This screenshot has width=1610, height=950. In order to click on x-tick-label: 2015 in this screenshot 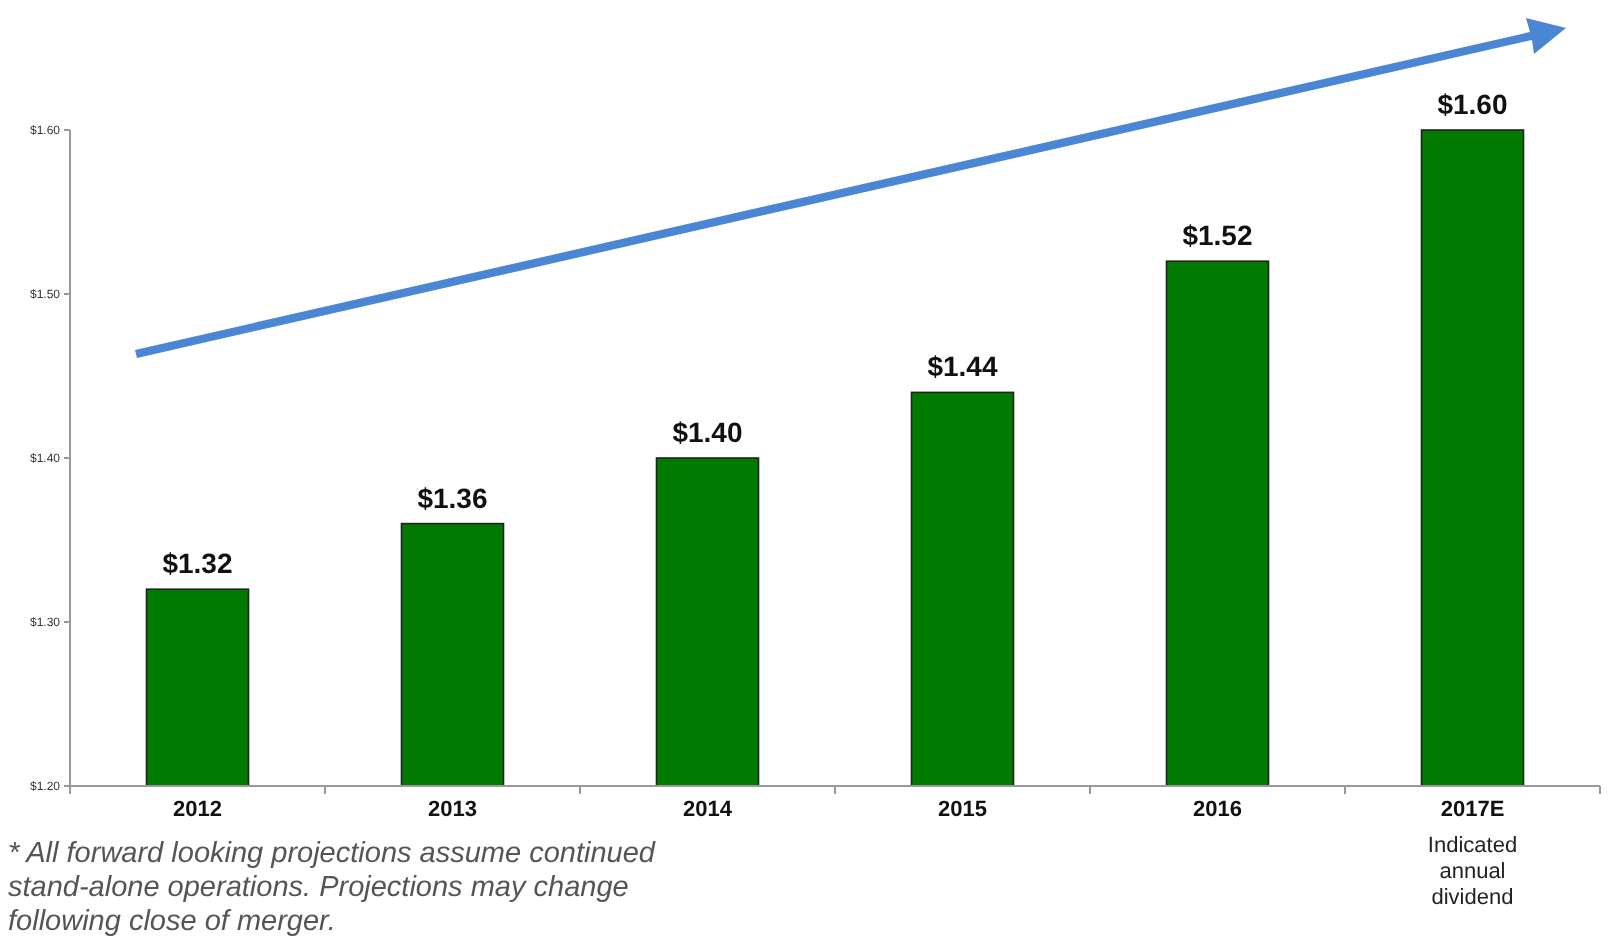, I will do `click(962, 810)`.